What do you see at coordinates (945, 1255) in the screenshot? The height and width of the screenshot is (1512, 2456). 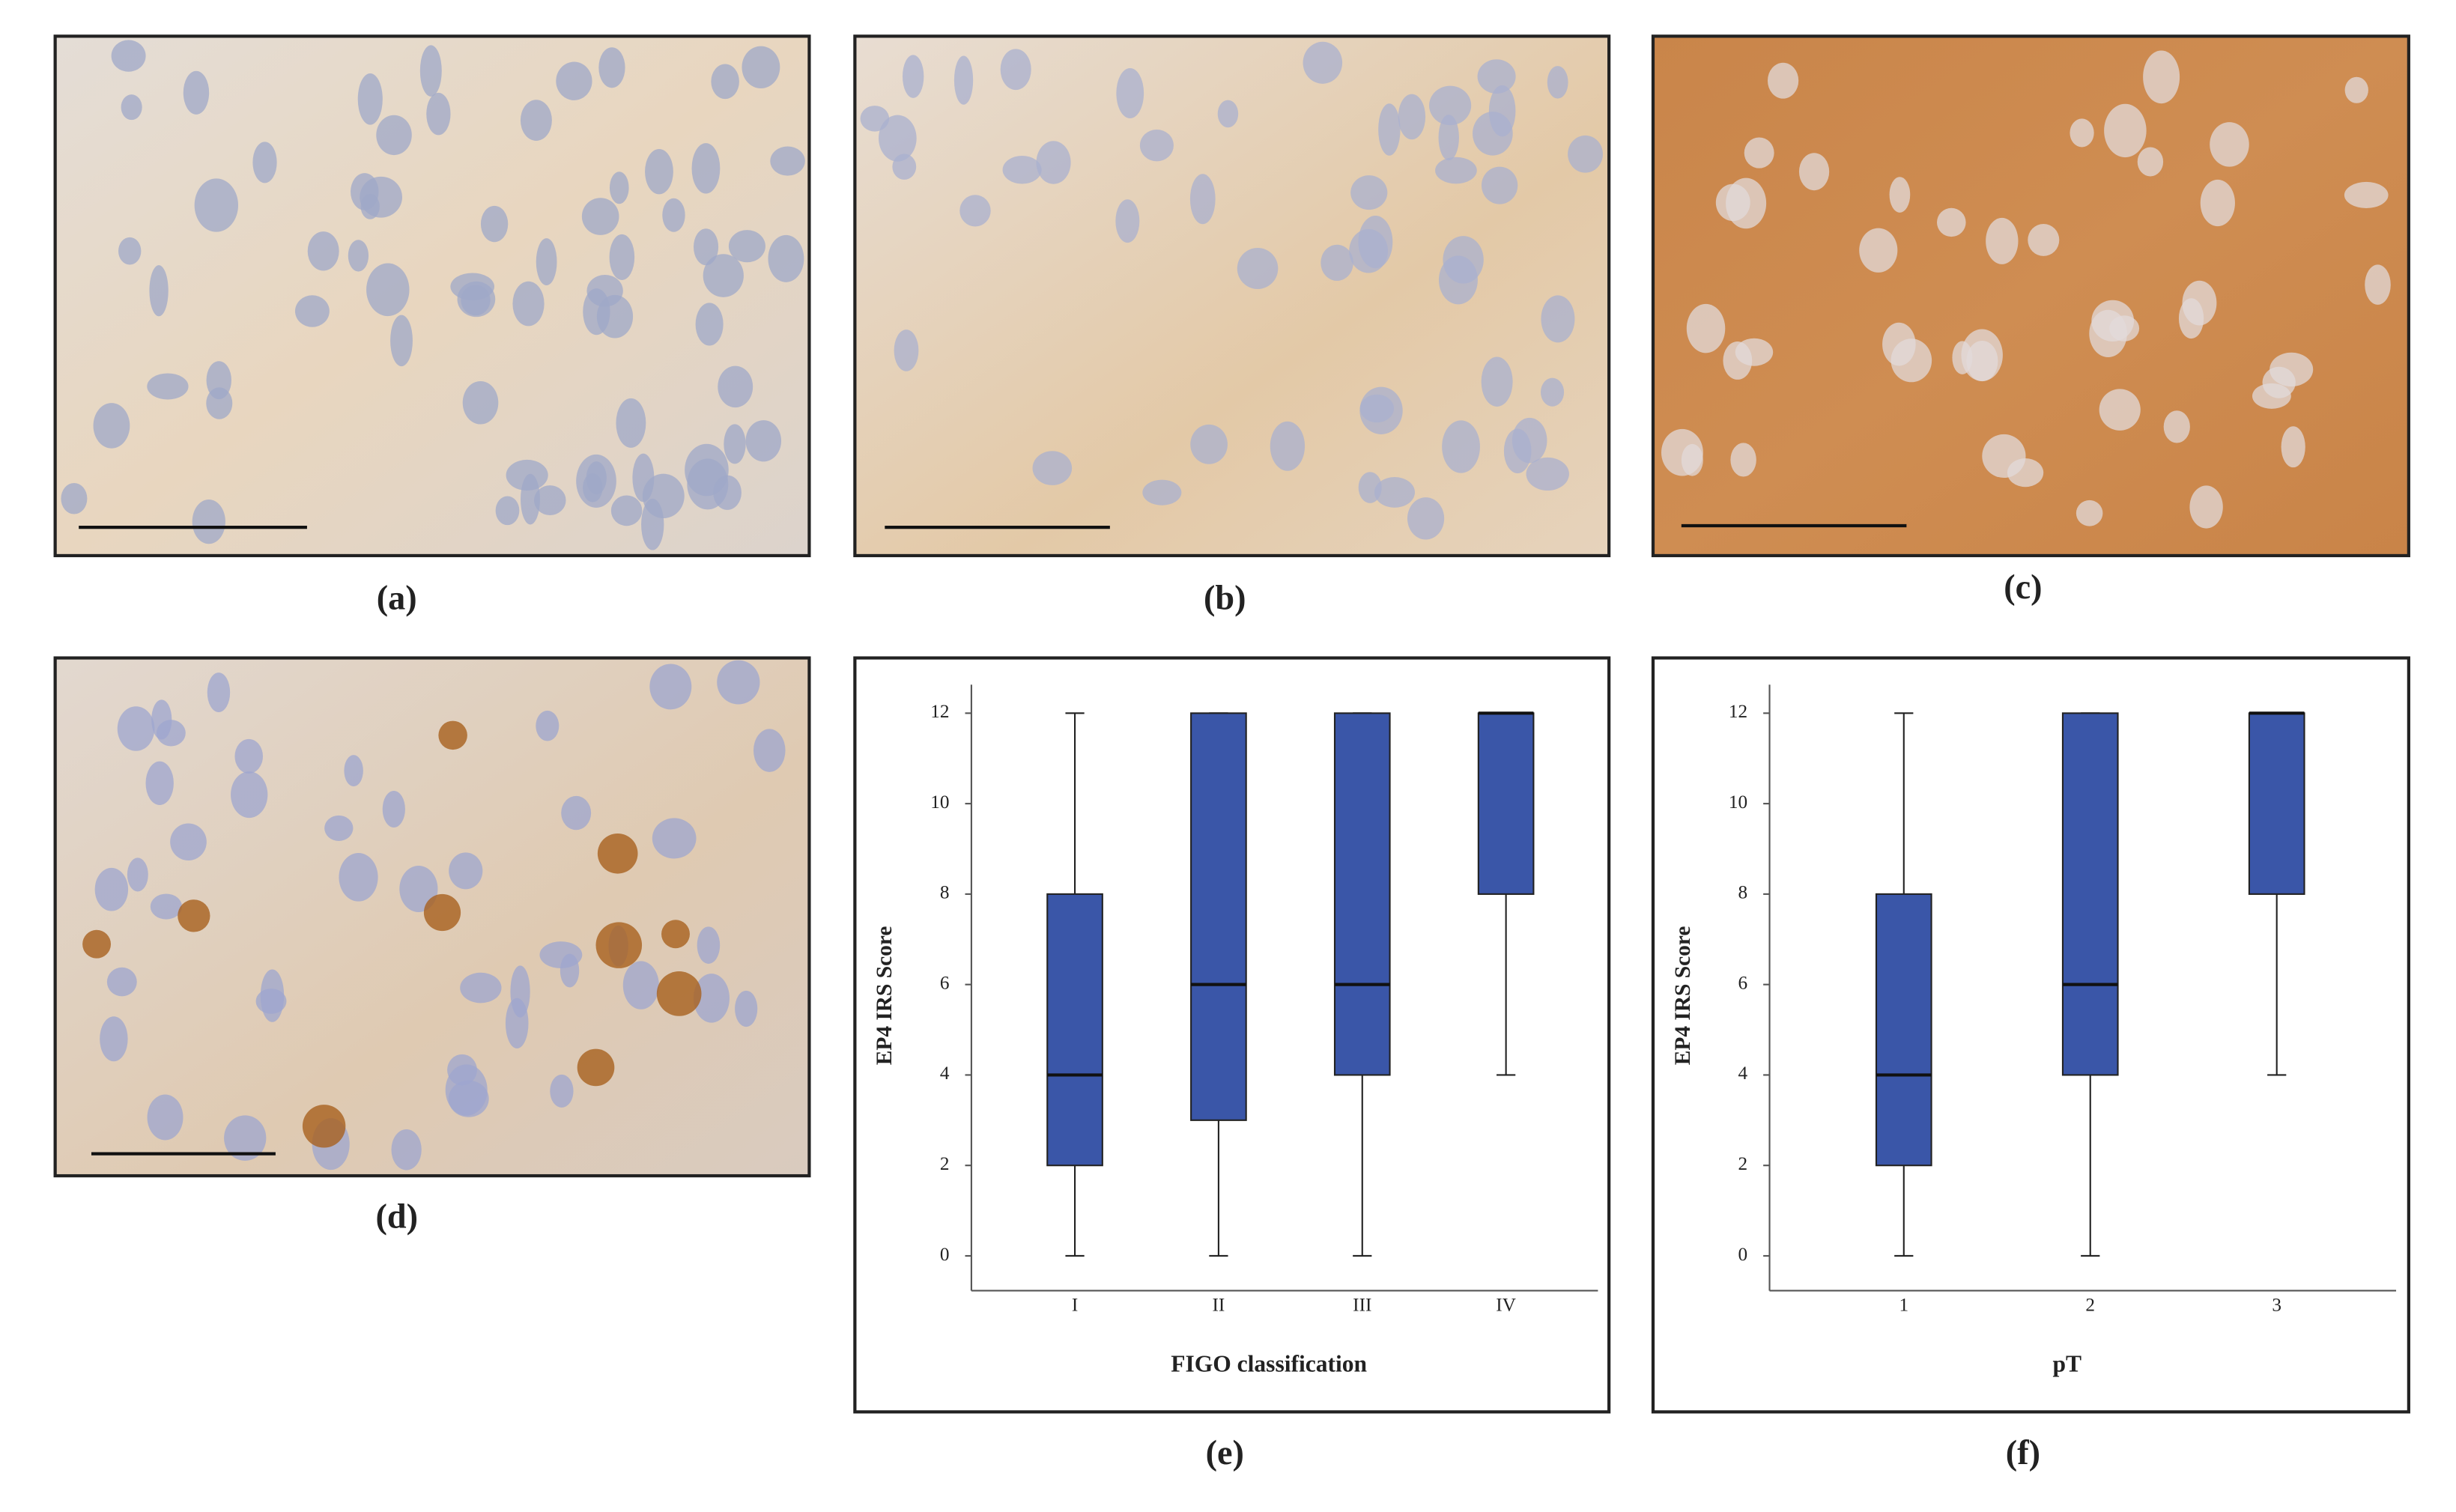 I see `y-tick-label: 0` at bounding box center [945, 1255].